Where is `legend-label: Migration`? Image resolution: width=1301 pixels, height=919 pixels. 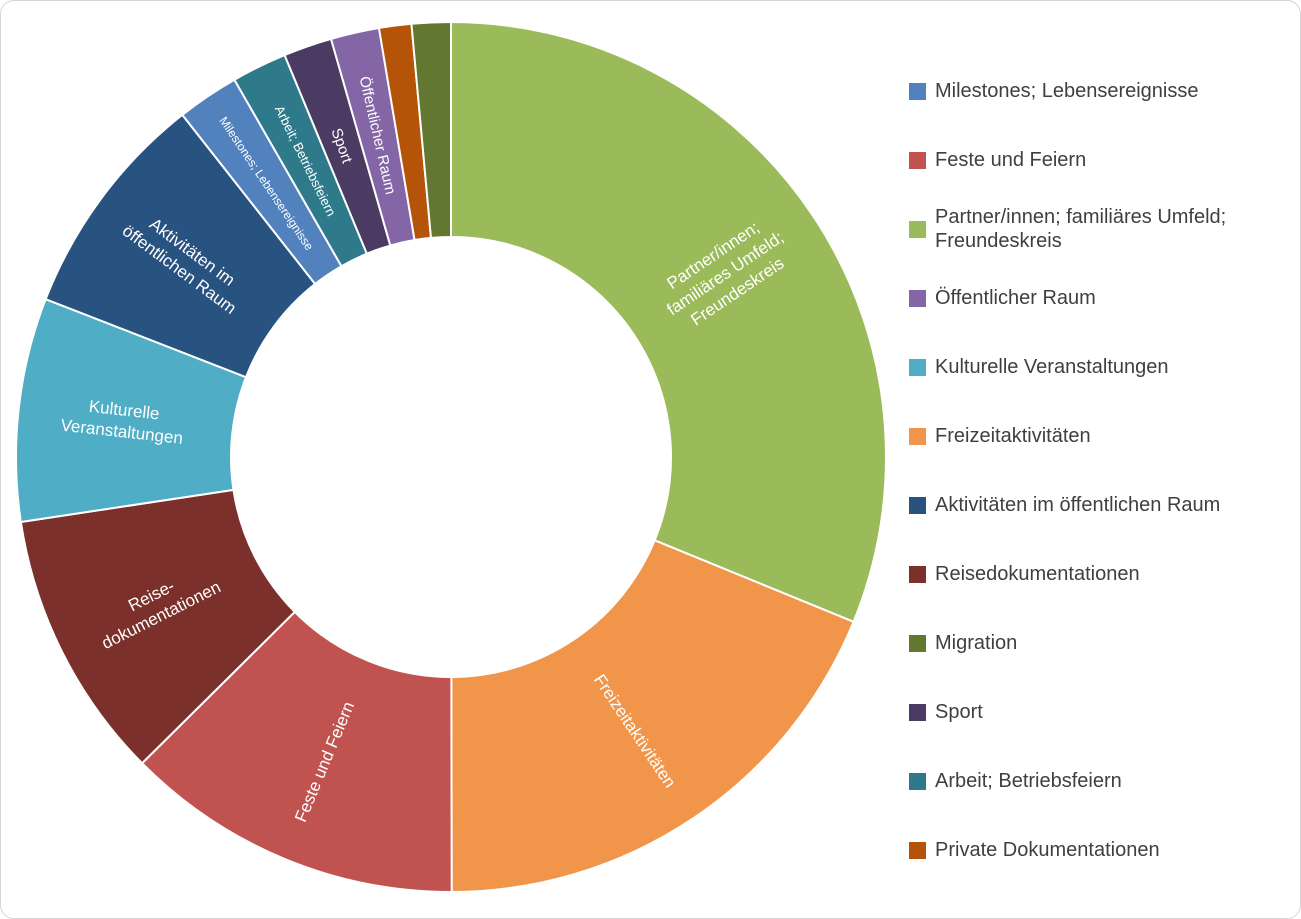 legend-label: Migration is located at coordinates (976, 642).